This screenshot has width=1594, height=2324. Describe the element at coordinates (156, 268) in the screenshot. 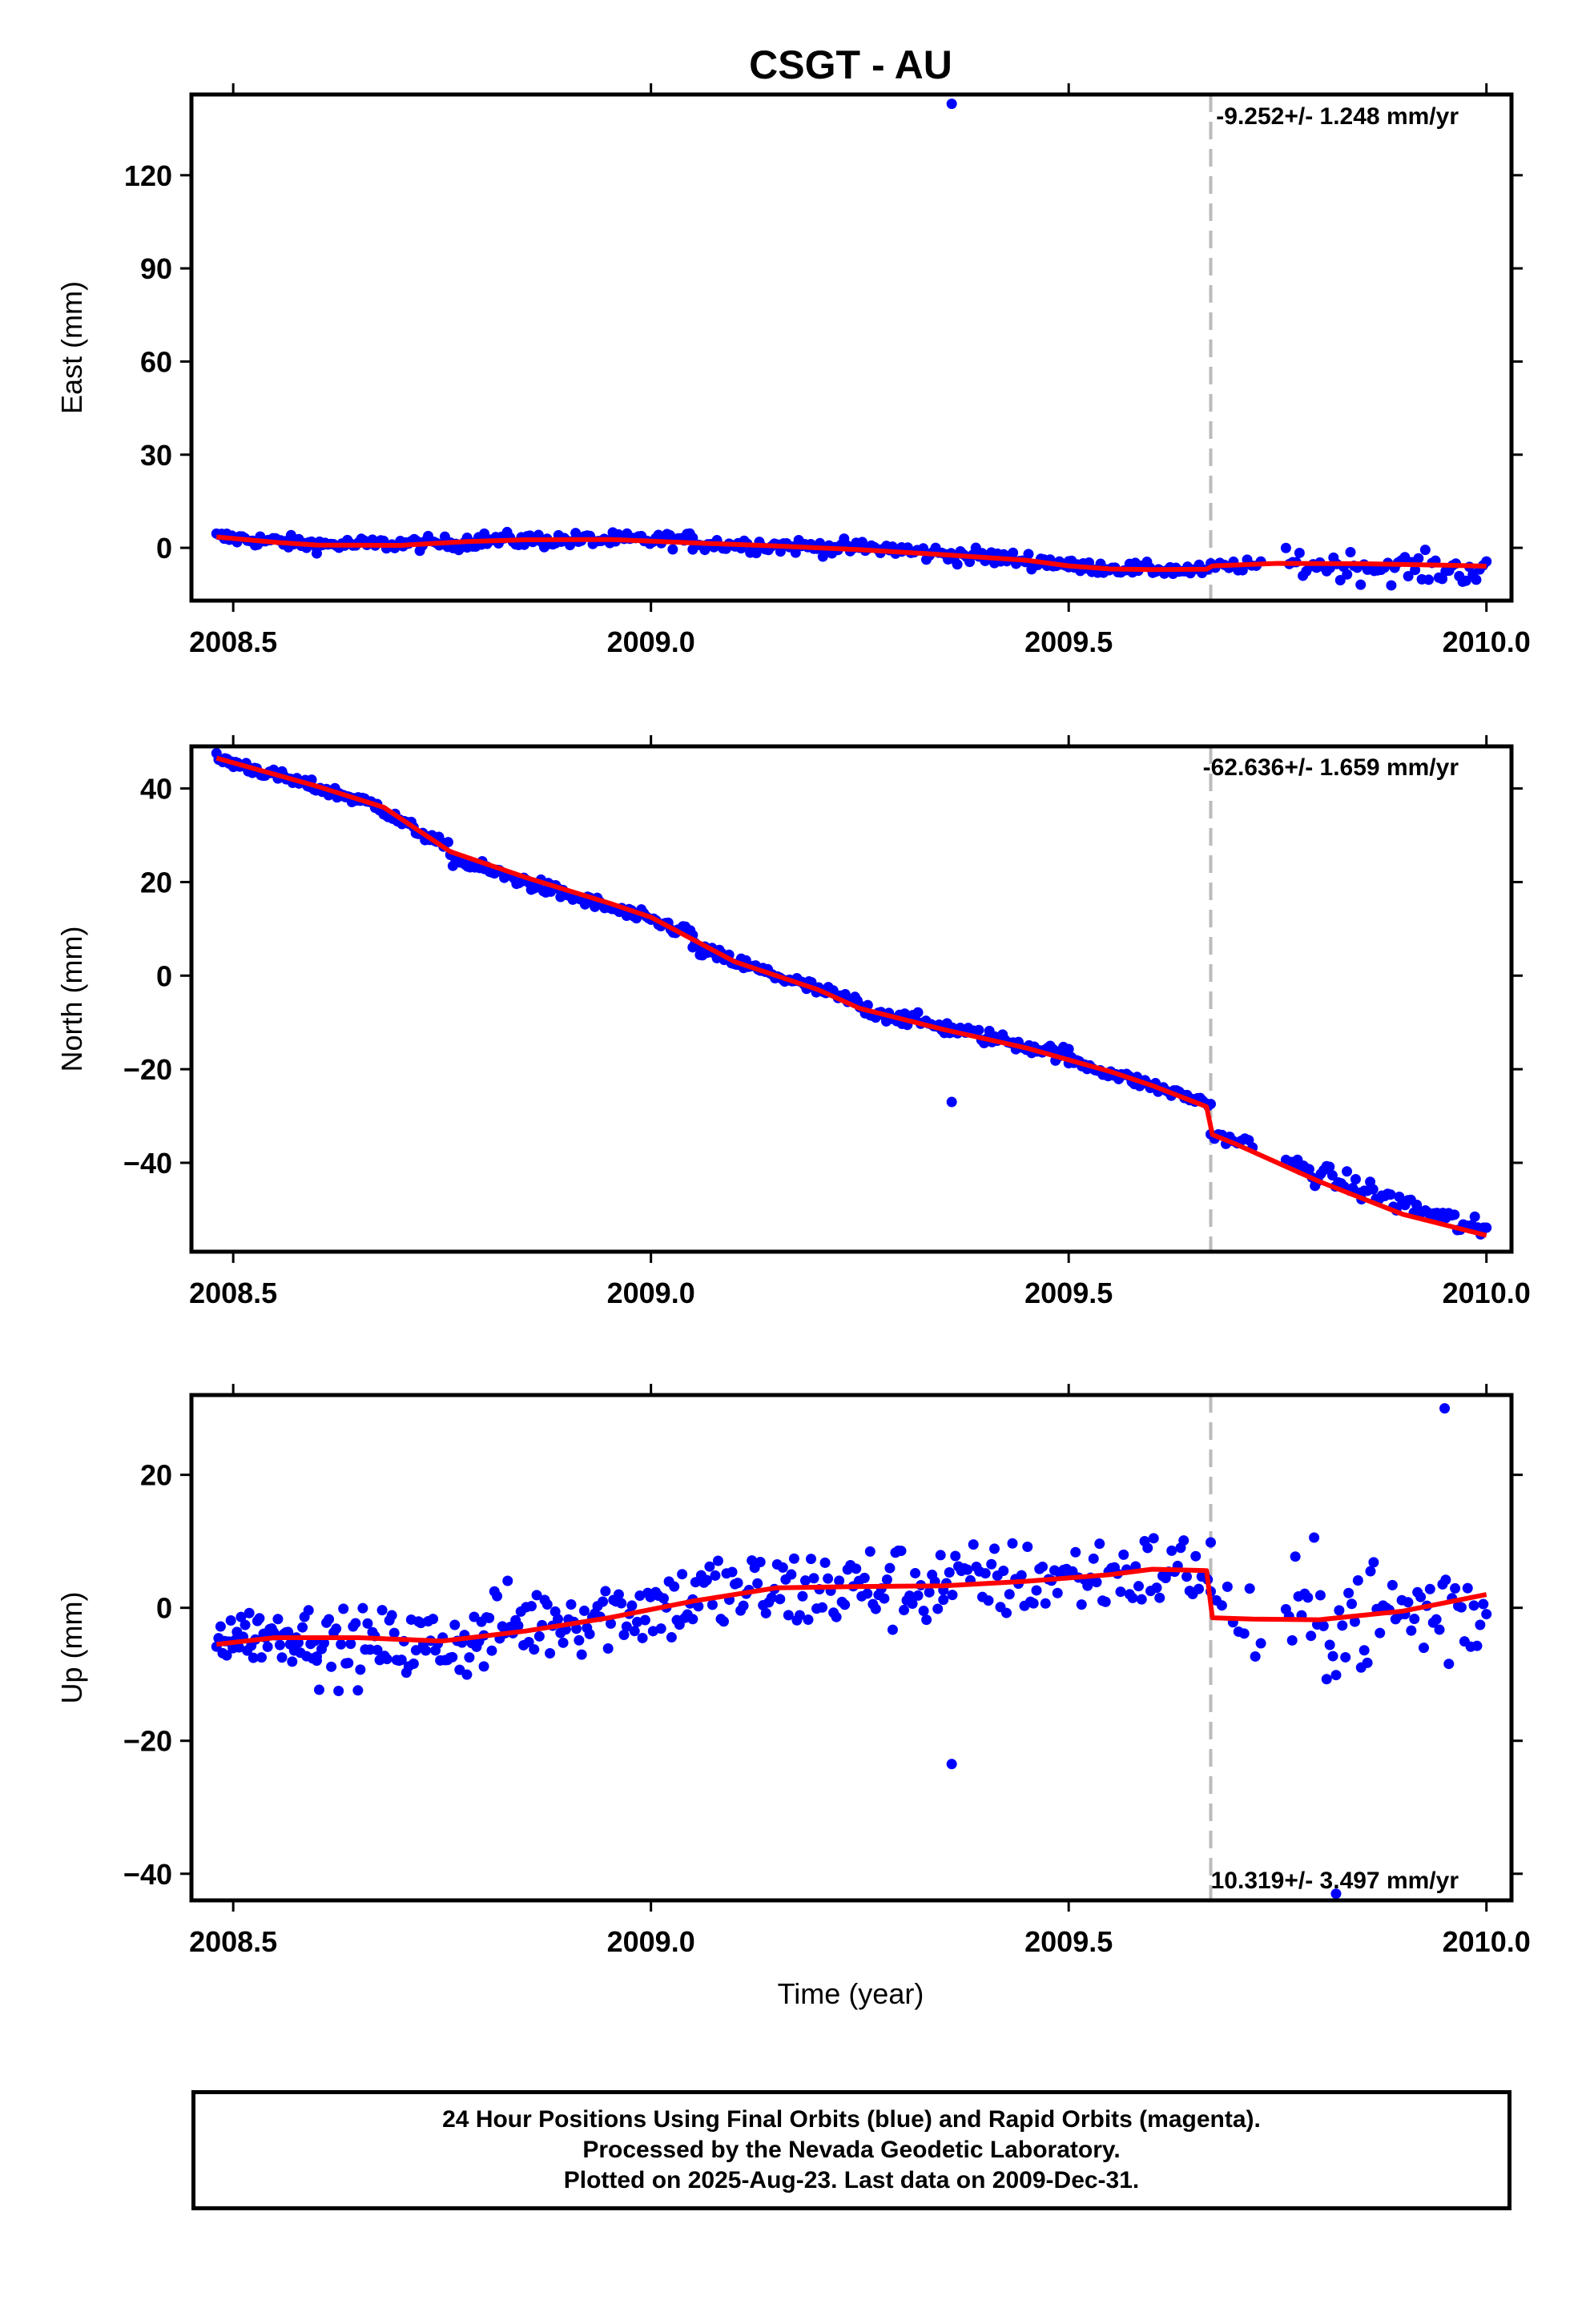

I see `y-tick-label: 90` at that location.